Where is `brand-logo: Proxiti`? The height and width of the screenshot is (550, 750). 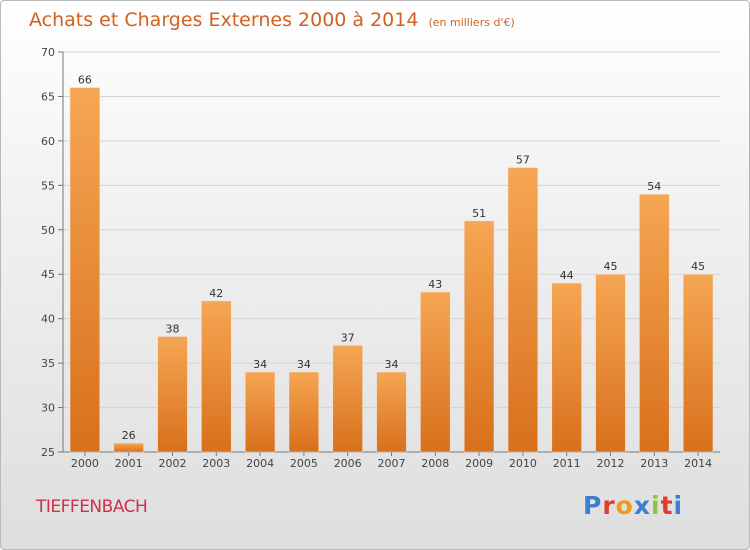 brand-logo: Proxiti is located at coordinates (633, 505).